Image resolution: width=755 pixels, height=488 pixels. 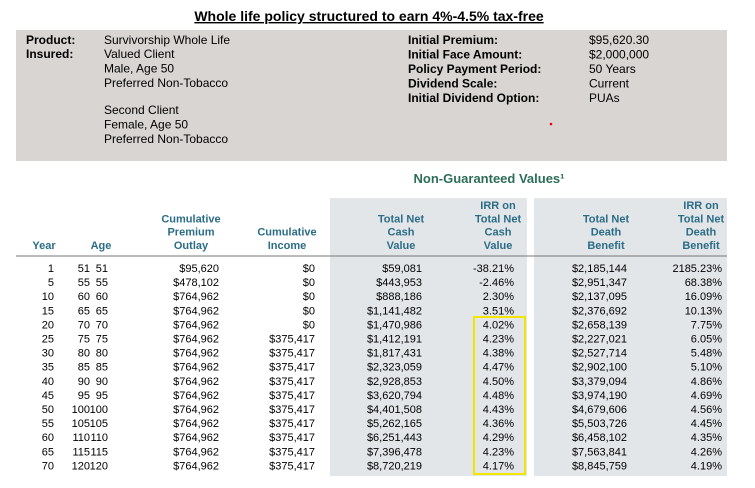 What do you see at coordinates (599, 340) in the screenshot?
I see `table-cell: $2,227,021` at bounding box center [599, 340].